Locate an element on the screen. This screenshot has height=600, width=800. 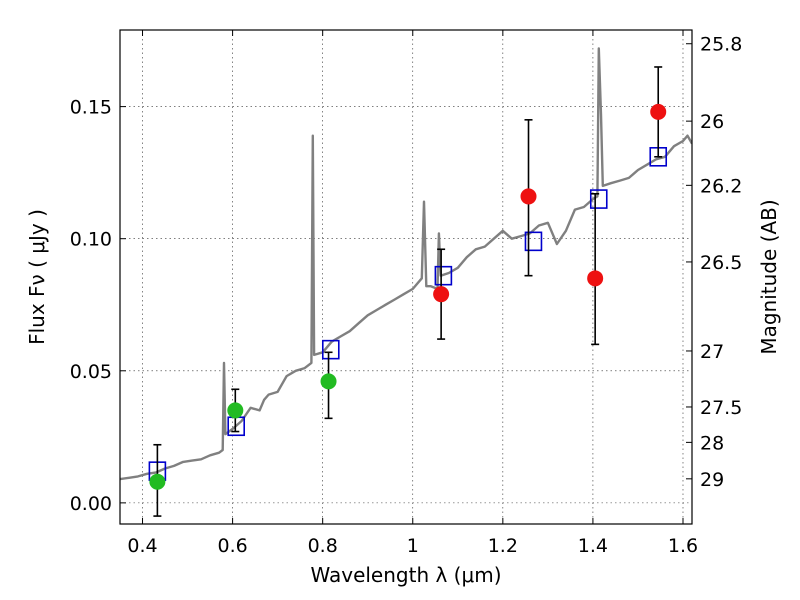
x-axis-label: Wavelength λ (μm) is located at coordinates (405, 575).